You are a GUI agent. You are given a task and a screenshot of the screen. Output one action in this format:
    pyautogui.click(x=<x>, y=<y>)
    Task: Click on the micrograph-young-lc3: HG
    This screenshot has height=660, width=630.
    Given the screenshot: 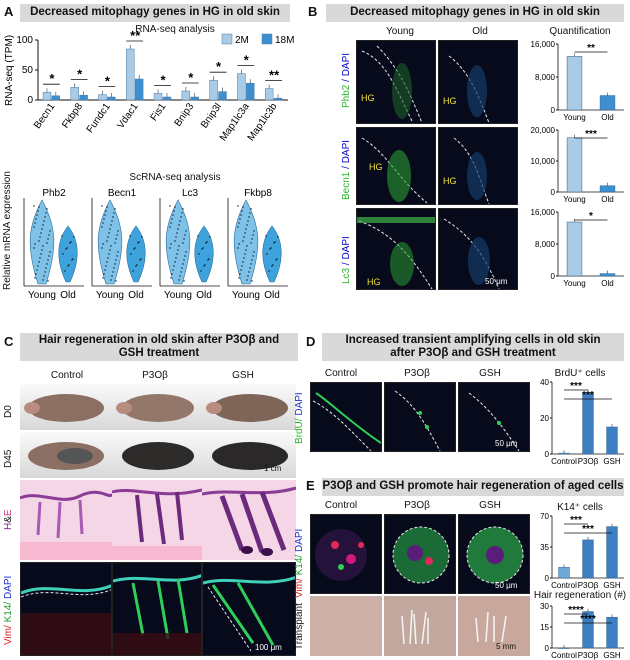 What is the action you would take?
    pyautogui.click(x=396, y=249)
    